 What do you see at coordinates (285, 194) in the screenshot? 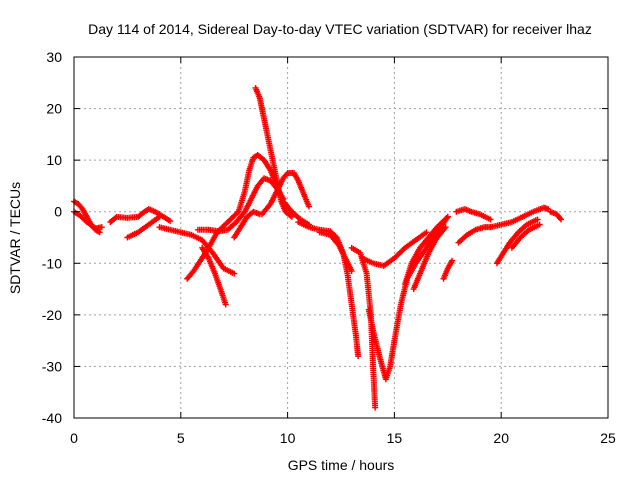
I see `series-arc11` at bounding box center [285, 194].